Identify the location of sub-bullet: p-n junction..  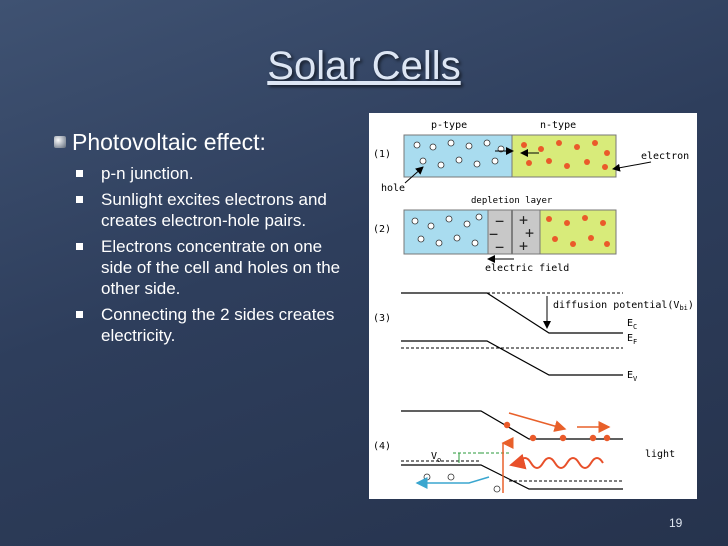
(204, 173).